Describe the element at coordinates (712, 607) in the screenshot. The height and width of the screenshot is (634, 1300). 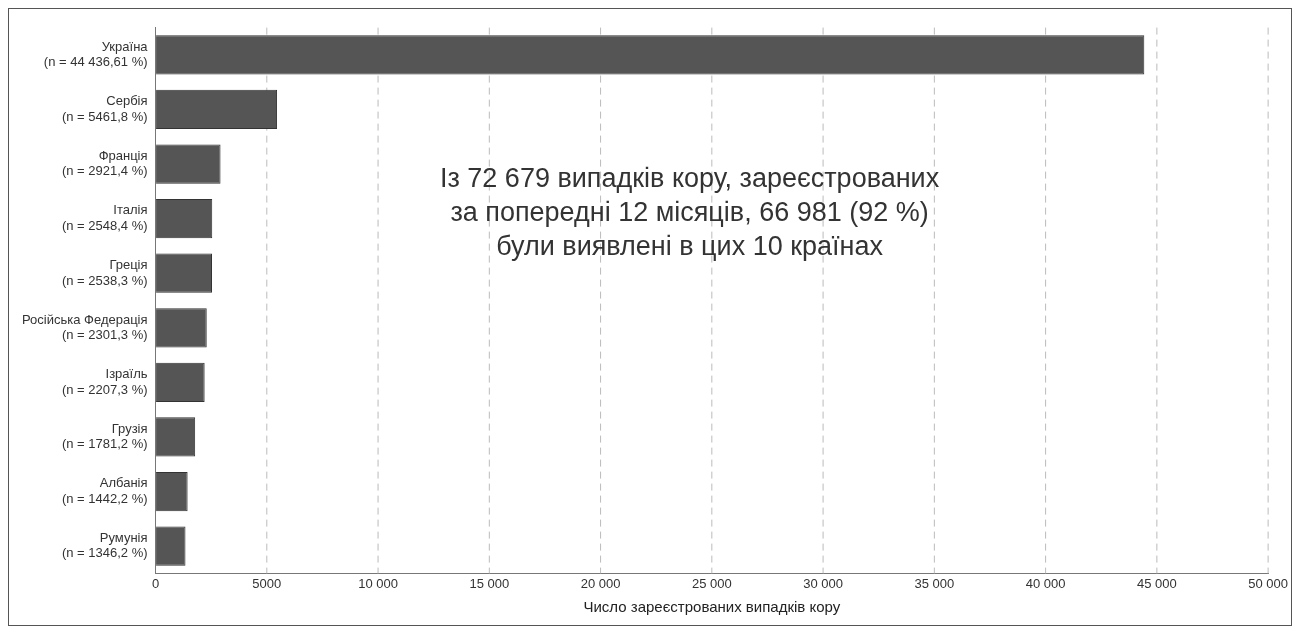
I see `x-axis-title: Число зареєстрованих випадків кору` at that location.